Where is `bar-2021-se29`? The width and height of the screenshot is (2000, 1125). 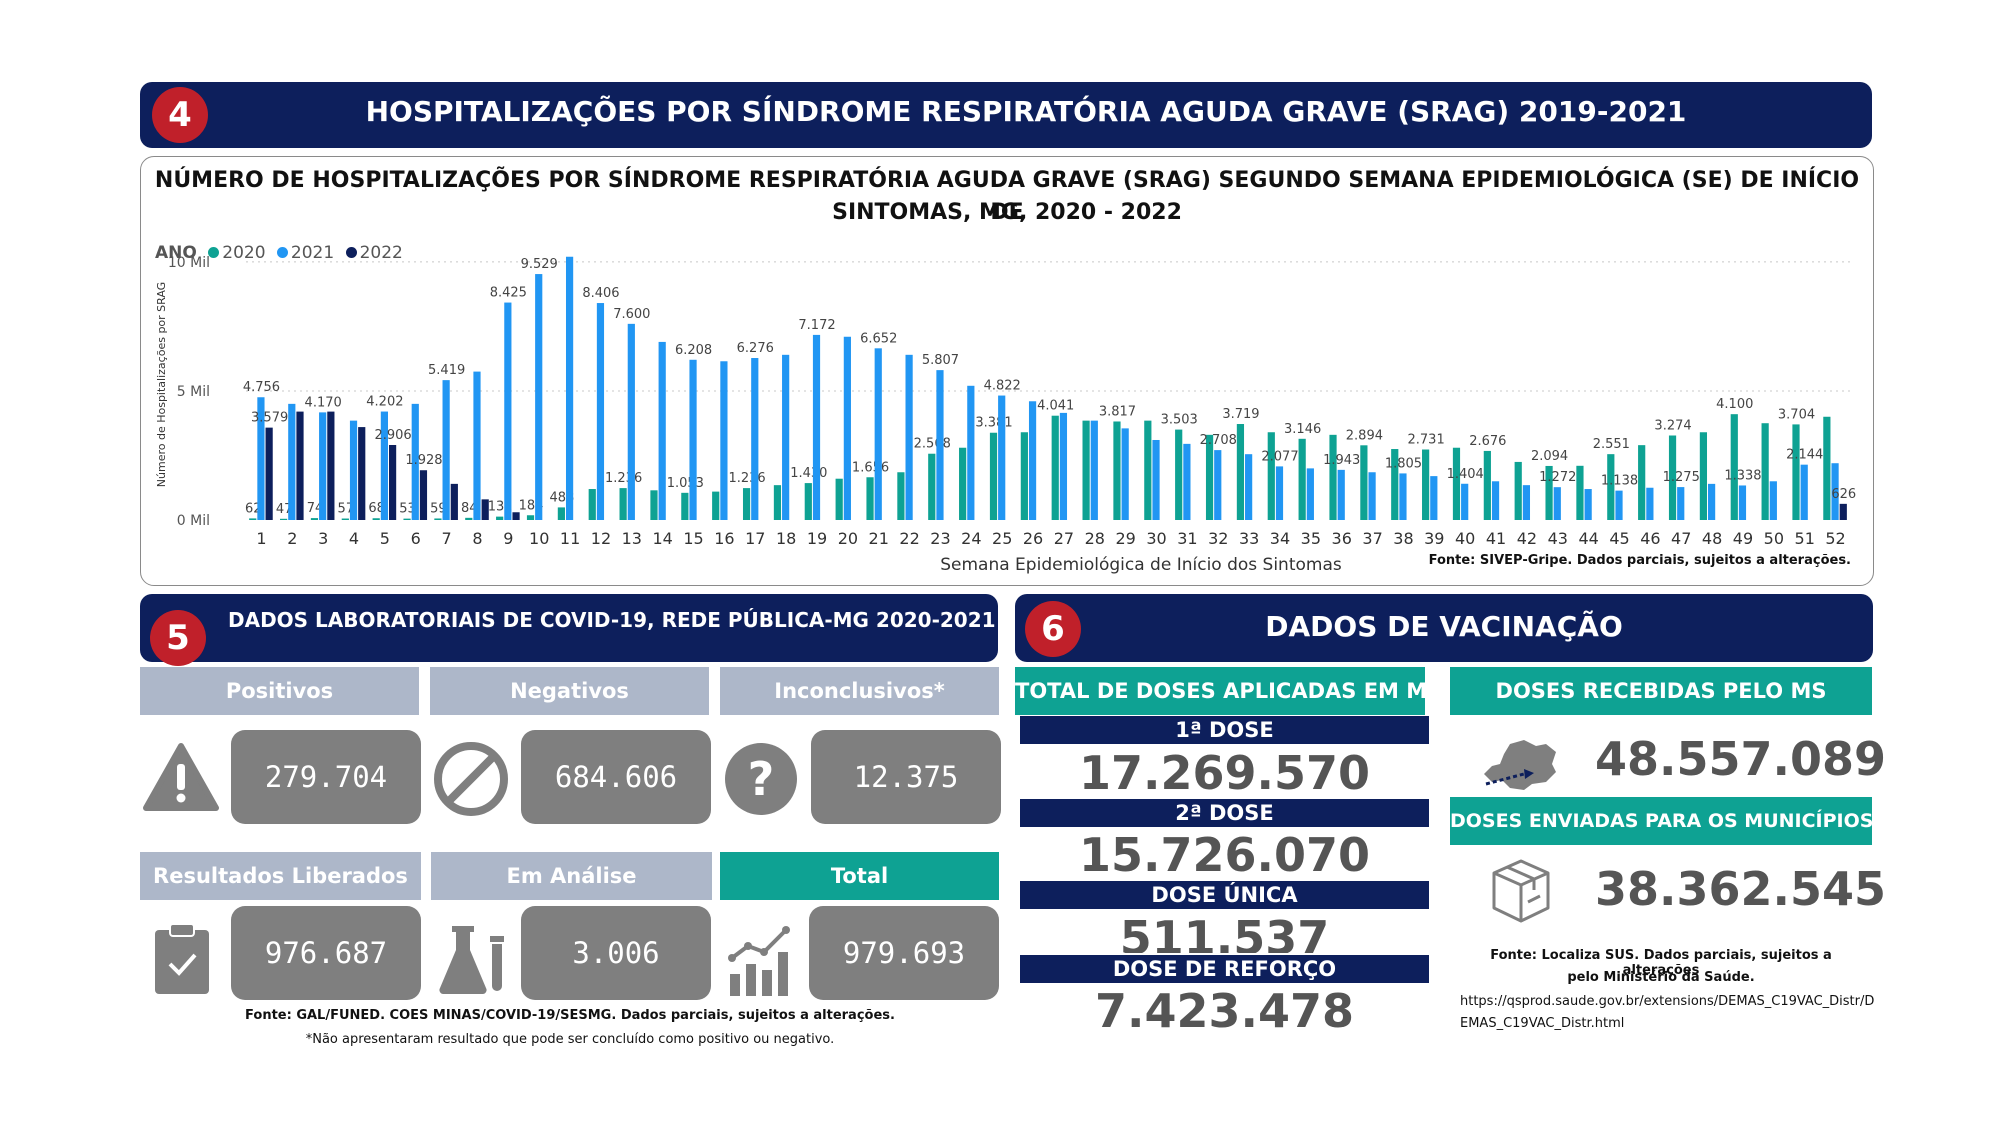
bar-2021-se29 is located at coordinates (1125, 474).